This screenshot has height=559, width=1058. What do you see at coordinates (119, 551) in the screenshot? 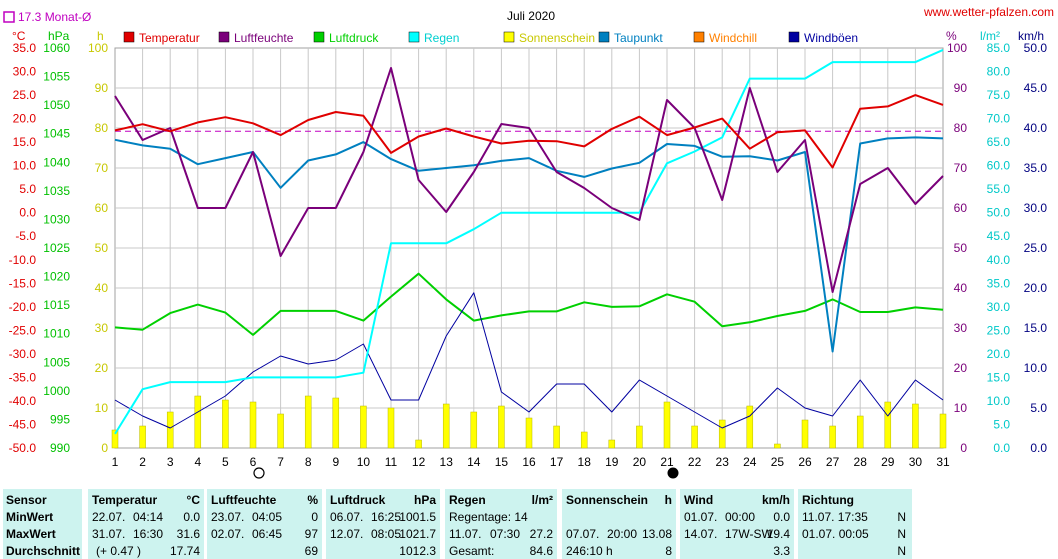
I see `temp-avg-deviation: (+ 0.47 )` at bounding box center [119, 551].